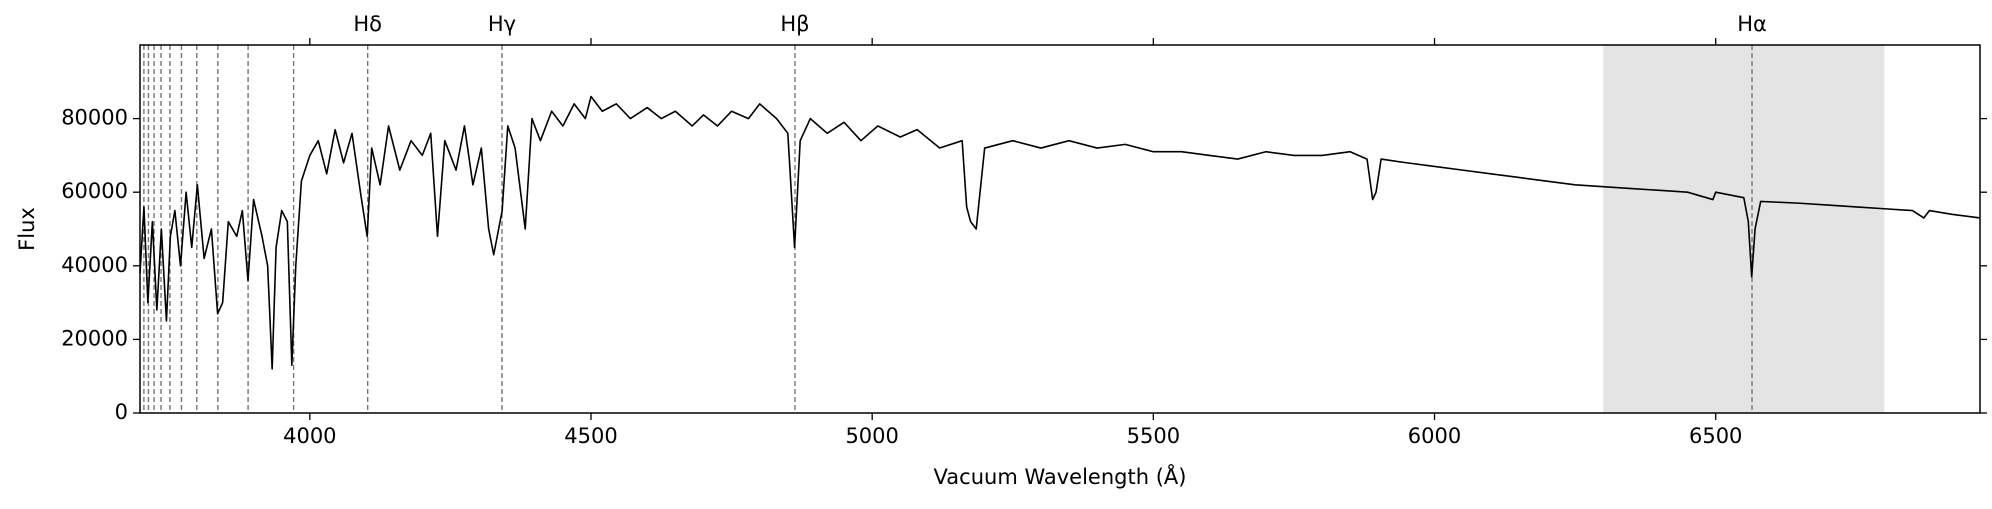 This screenshot has height=509, width=1992. Describe the element at coordinates (1752, 24) in the screenshot. I see `reference-line-label: Hα` at that location.